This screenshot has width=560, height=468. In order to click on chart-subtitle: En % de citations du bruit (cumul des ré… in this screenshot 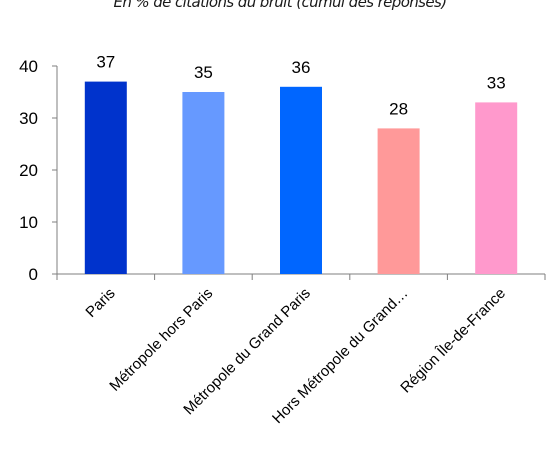, I will do `click(280, 5)`.